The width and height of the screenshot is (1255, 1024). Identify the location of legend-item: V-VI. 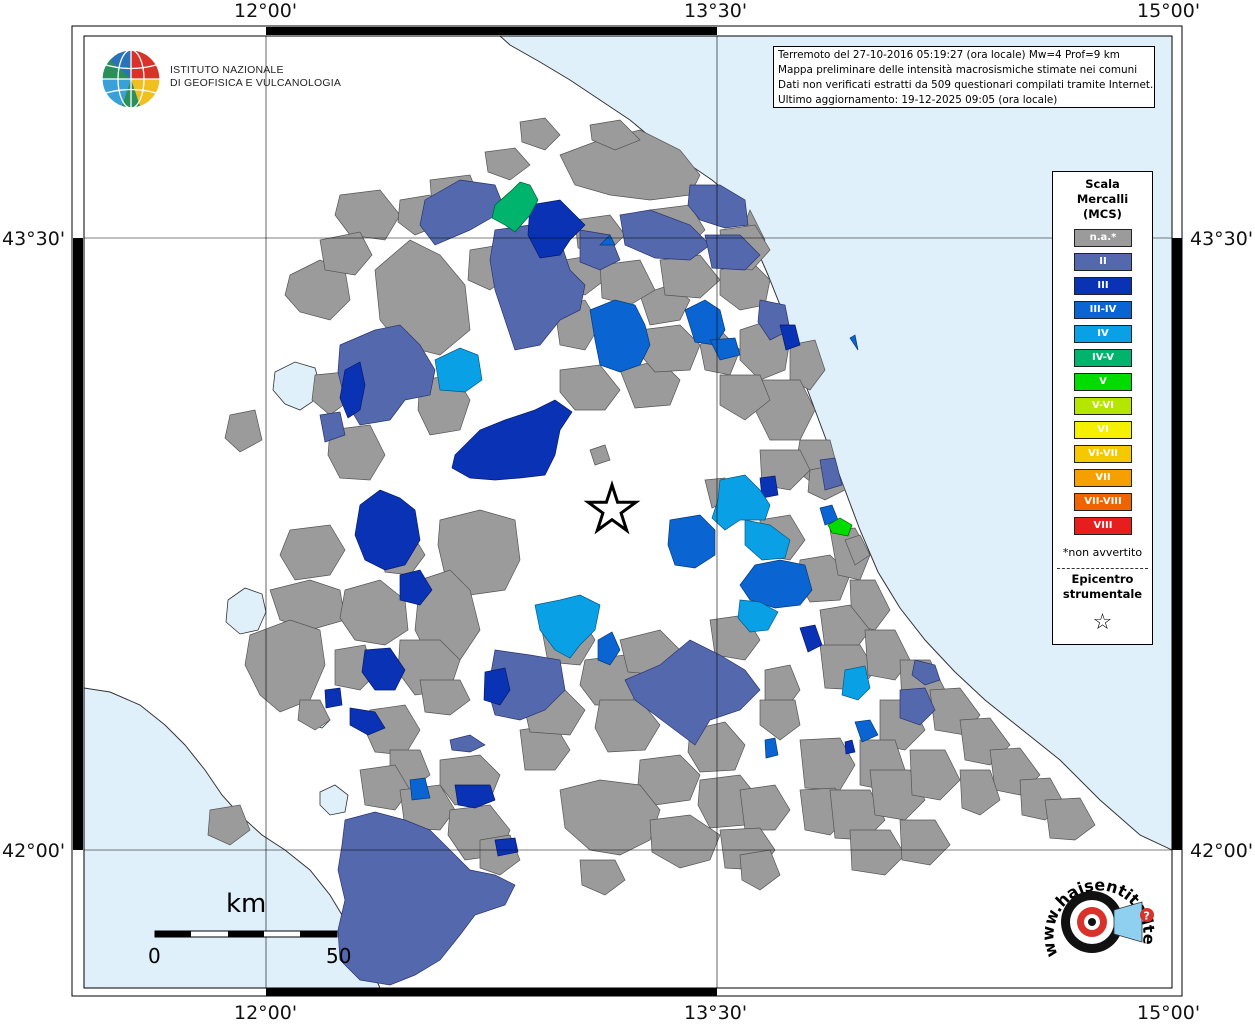
(1103, 406).